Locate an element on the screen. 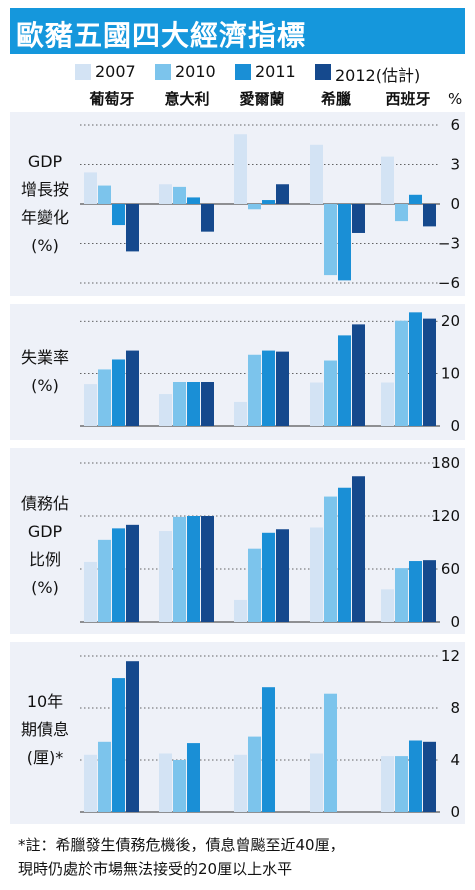 This screenshot has height=890, width=475. bar-gdp-growth-greece-2012 is located at coordinates (358, 218).